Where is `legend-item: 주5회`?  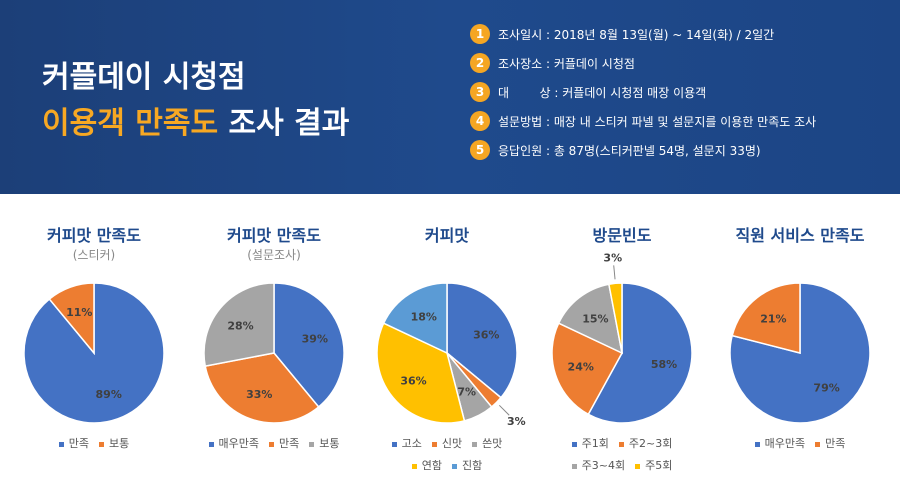
legend-item: 주5회 is located at coordinates (653, 466).